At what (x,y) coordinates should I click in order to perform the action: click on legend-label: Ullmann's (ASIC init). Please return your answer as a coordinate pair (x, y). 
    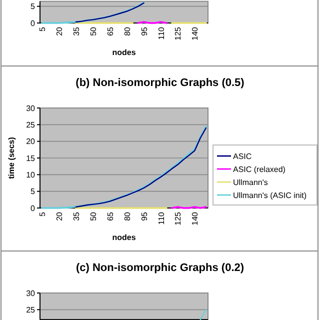
    Looking at the image, I should click on (270, 195).